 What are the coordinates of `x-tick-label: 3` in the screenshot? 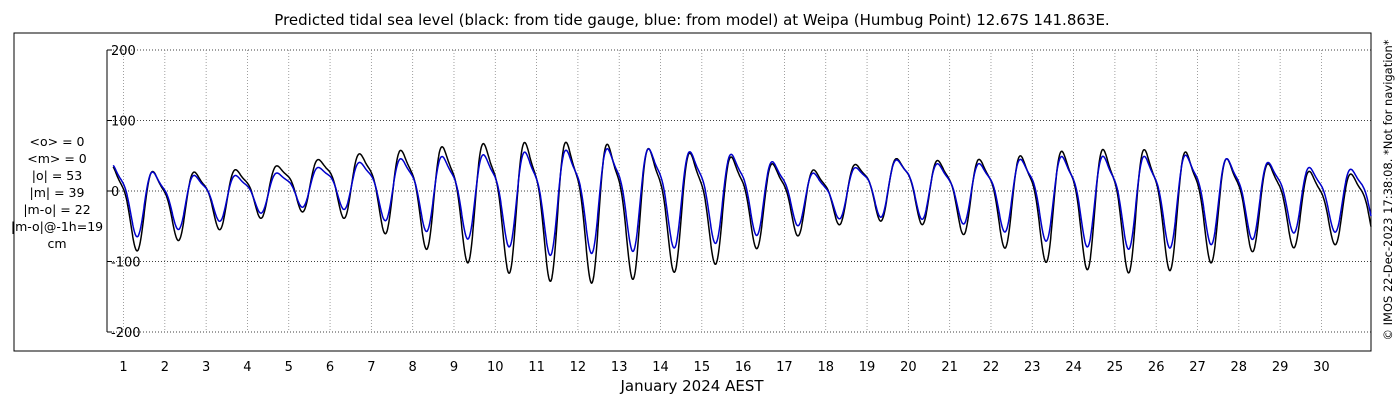 It's located at (206, 367).